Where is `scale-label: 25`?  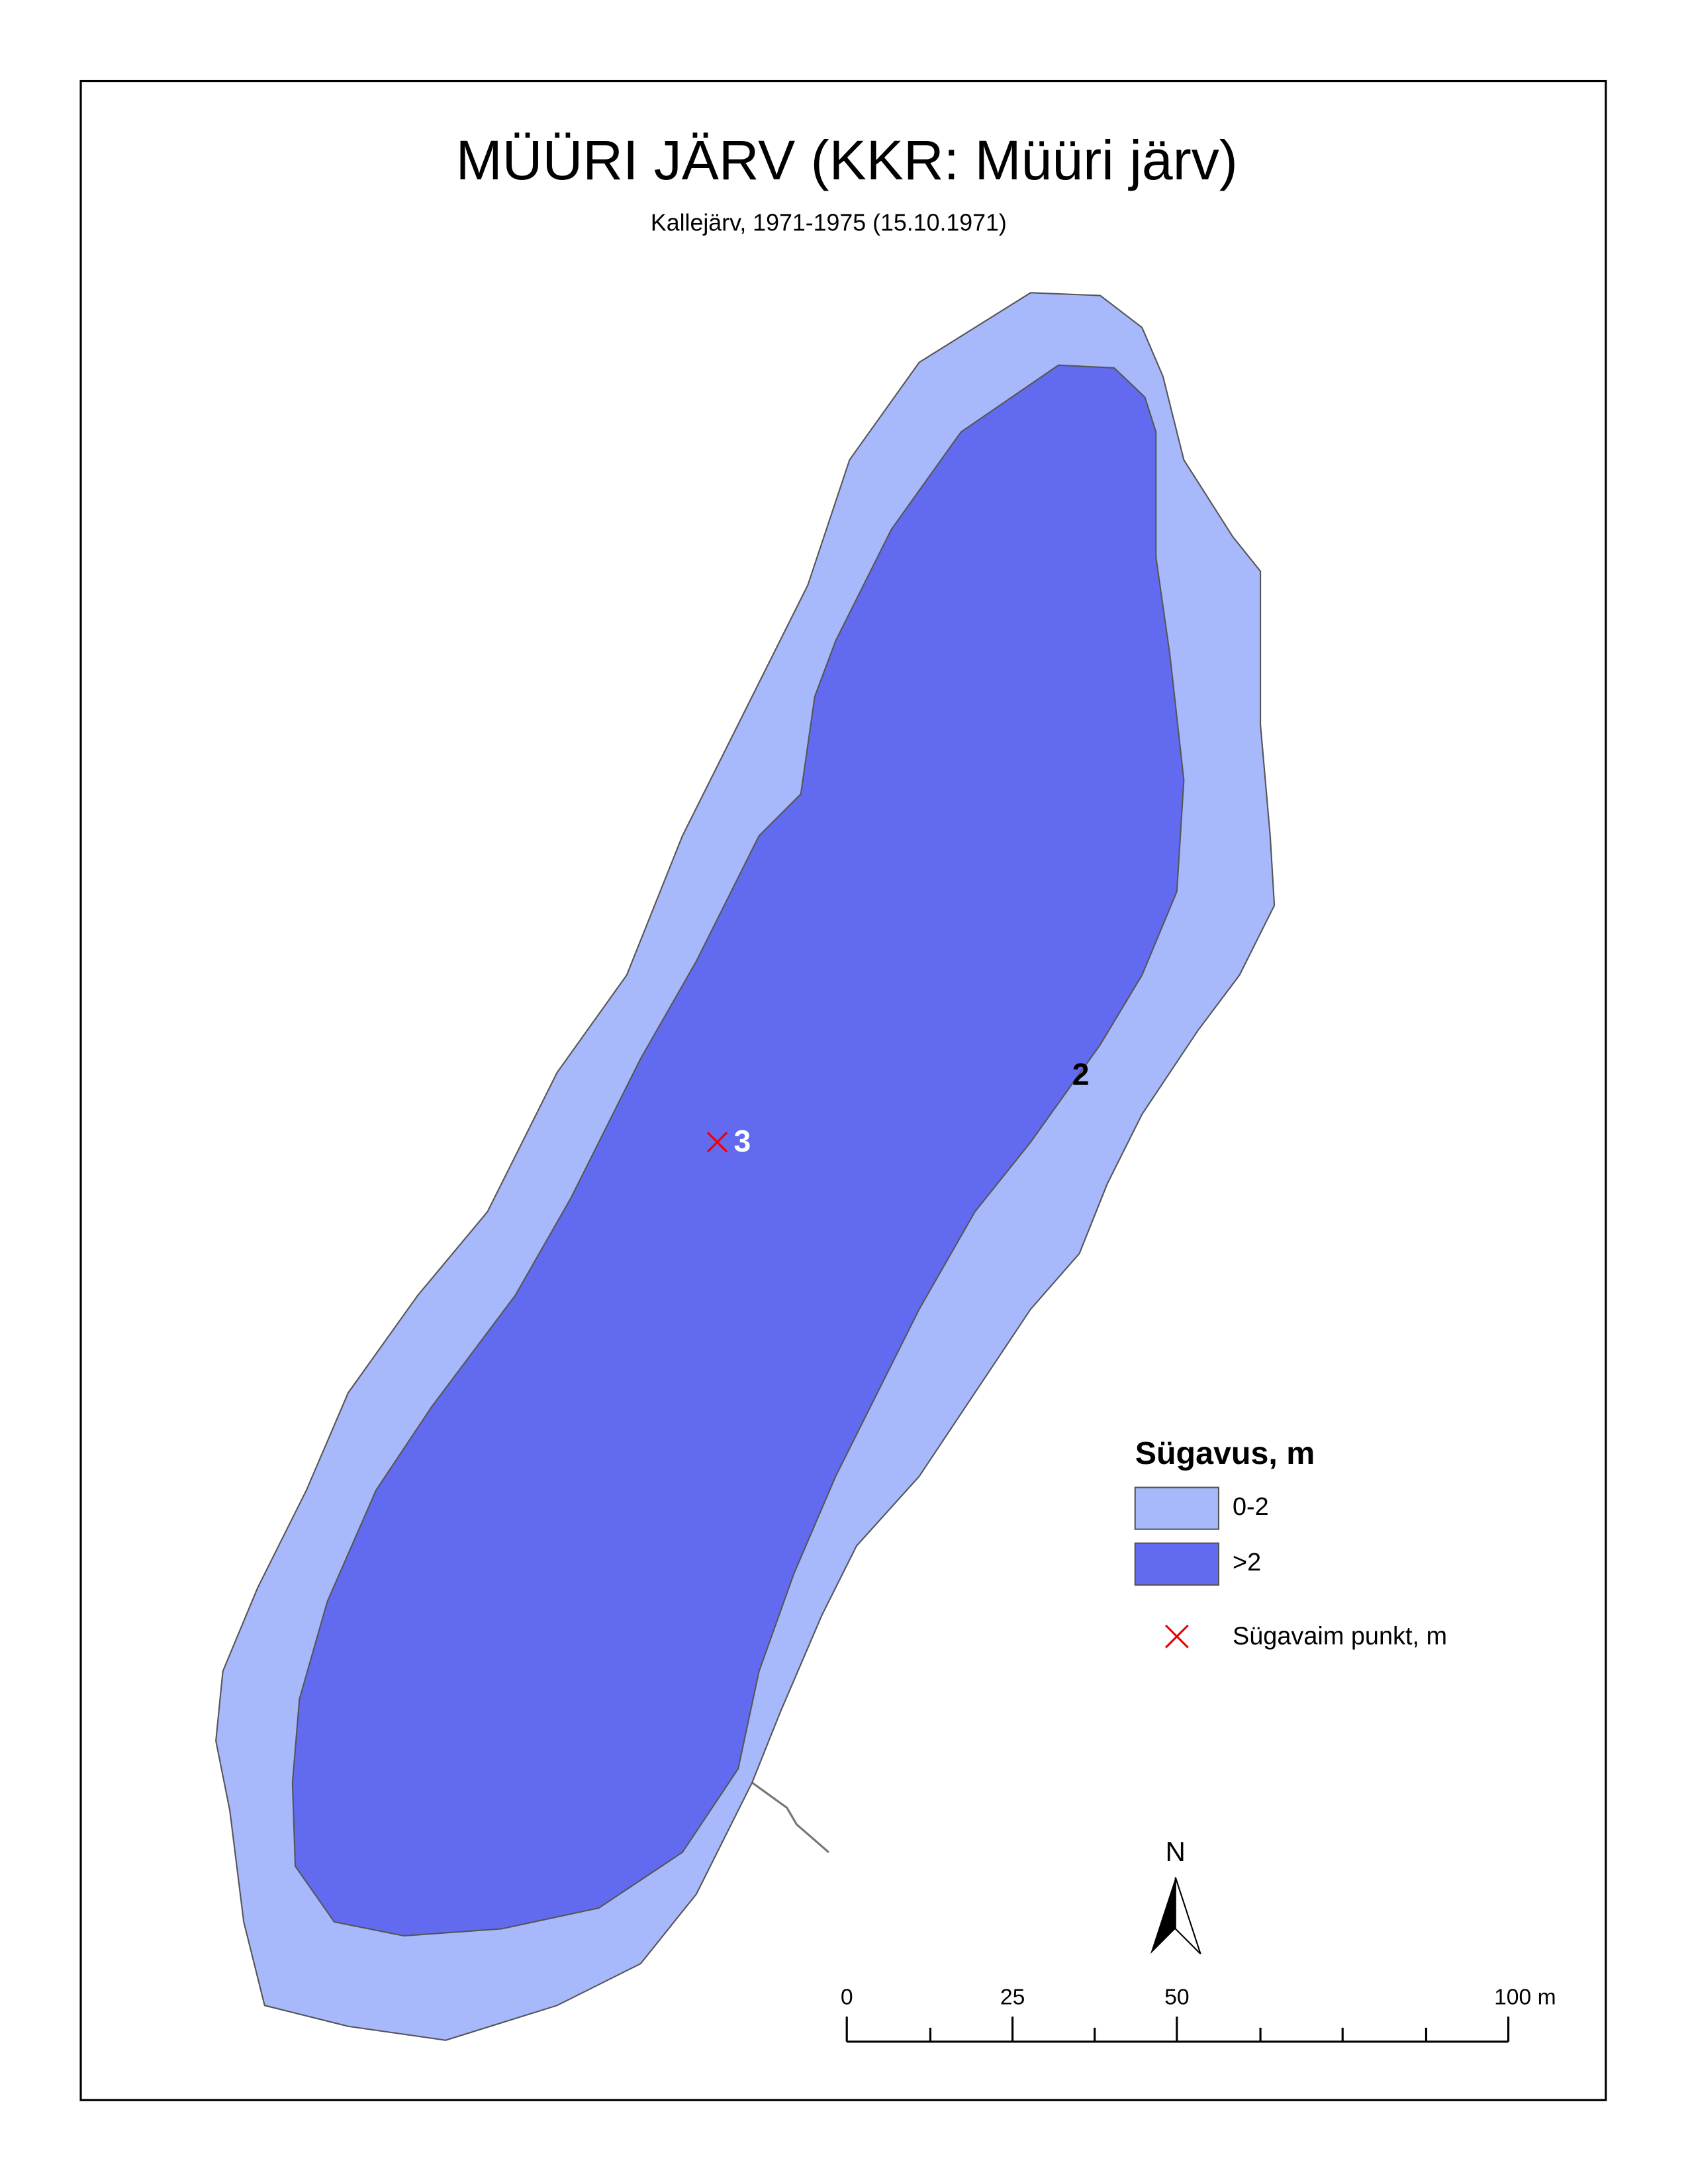 scale-label: 25 is located at coordinates (1012, 1997).